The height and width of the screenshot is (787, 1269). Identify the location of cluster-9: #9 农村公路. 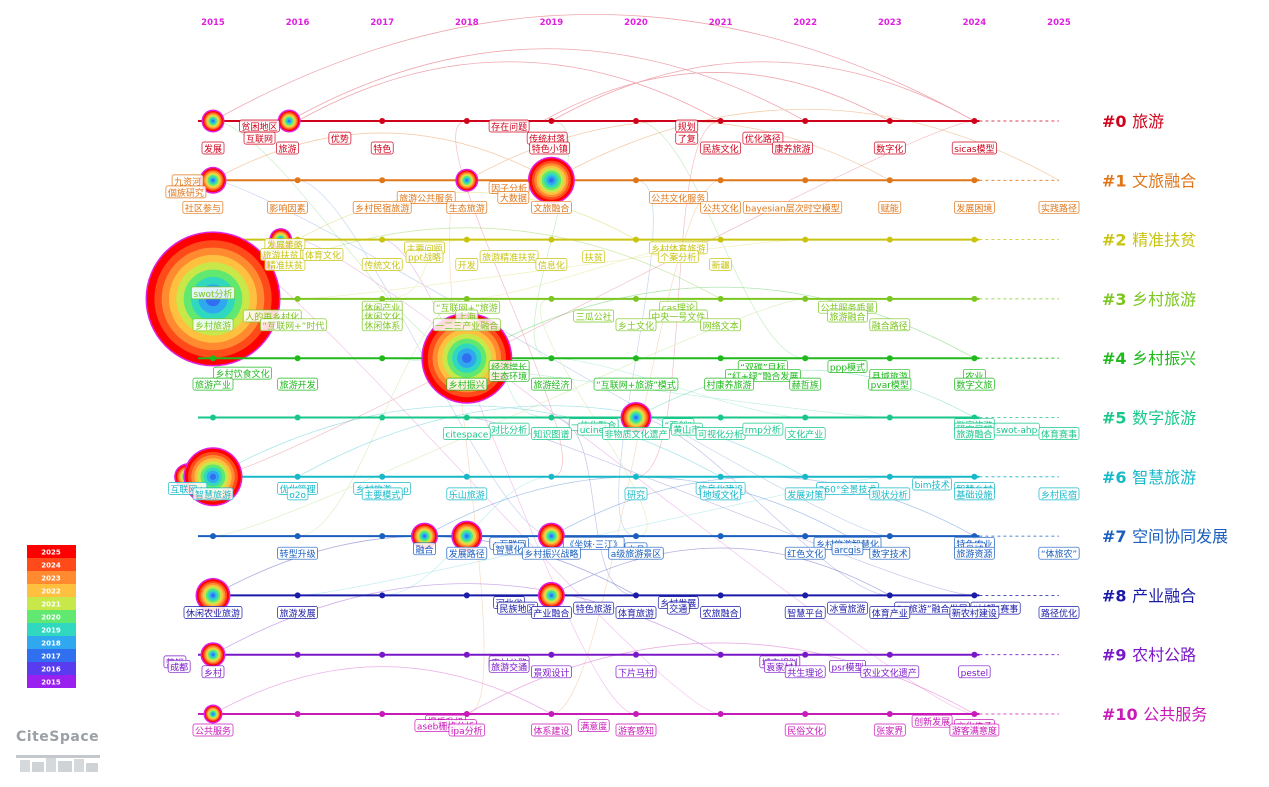
(697, 655).